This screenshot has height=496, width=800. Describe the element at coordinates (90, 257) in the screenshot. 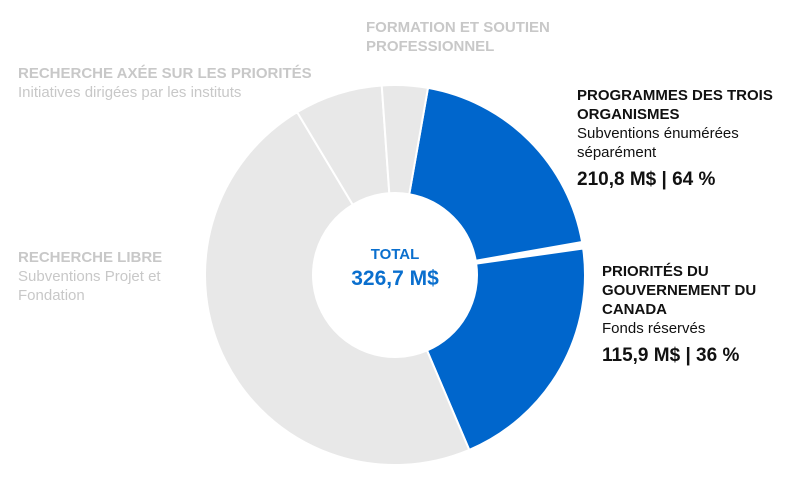

I see `label-title: RECHERCHE LIBRE` at that location.